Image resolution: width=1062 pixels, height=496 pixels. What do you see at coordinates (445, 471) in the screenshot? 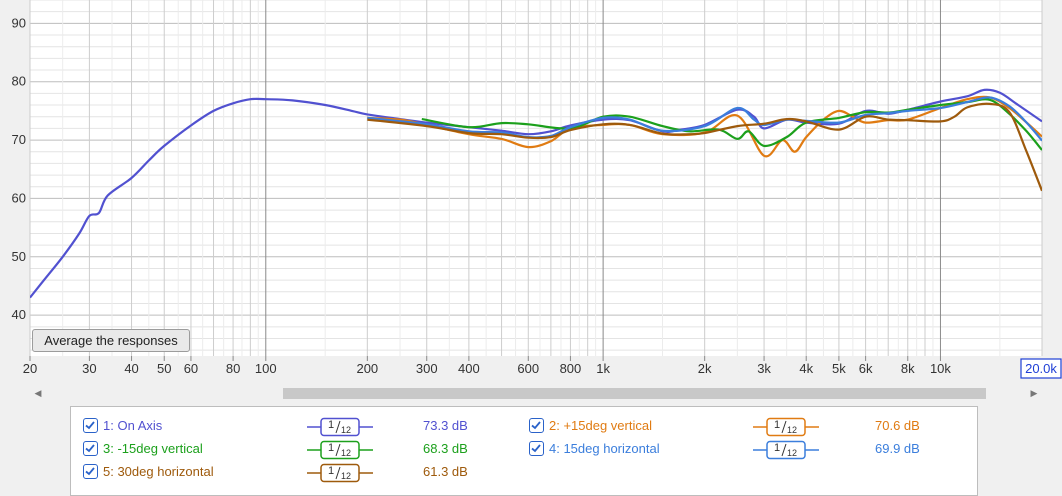
I see `legend-value: 61.3 dB` at bounding box center [445, 471].